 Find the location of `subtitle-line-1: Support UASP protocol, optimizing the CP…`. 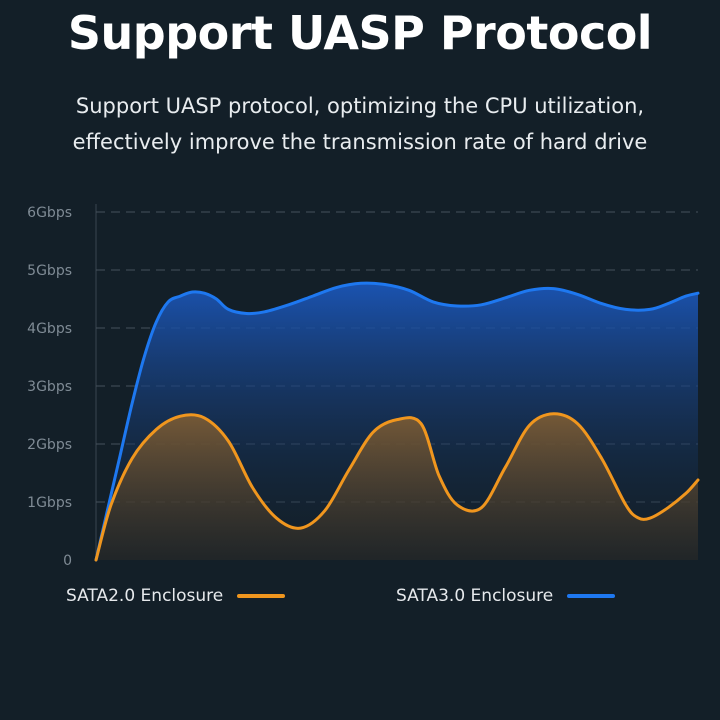

subtitle-line-1: Support UASP protocol, optimizing the CP… is located at coordinates (360, 106).